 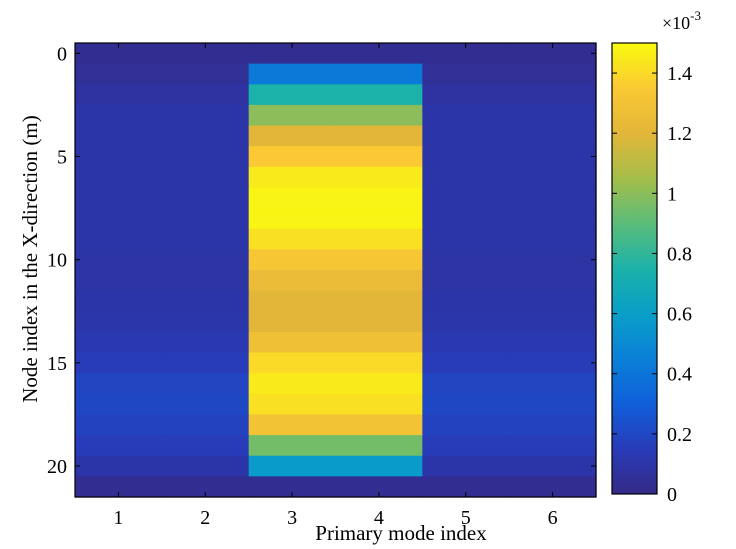 What do you see at coordinates (292, 518) in the screenshot?
I see `x-tick-label: 3` at bounding box center [292, 518].